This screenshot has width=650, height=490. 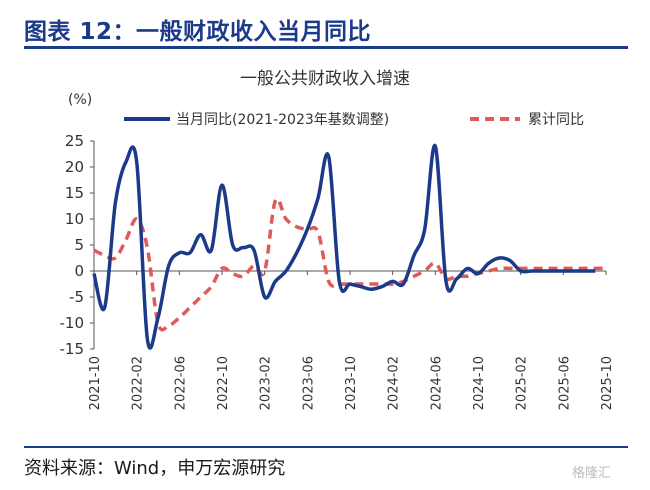 I want to click on y-tick-label: -5, so click(x=76, y=297).